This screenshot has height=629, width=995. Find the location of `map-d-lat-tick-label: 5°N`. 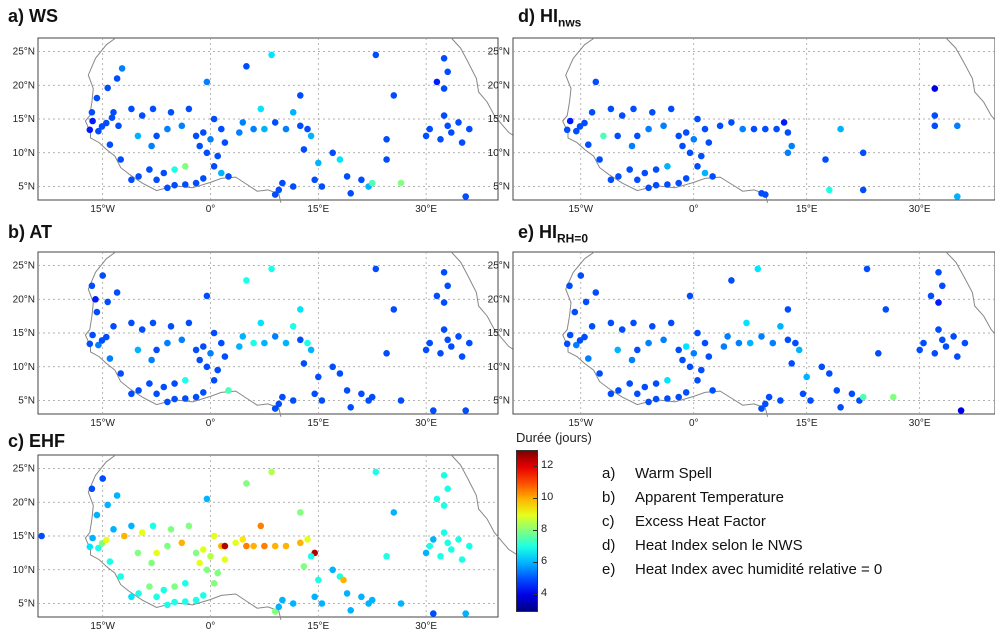

map-d-lat-tick-label: 5°N is located at coordinates (501, 187).